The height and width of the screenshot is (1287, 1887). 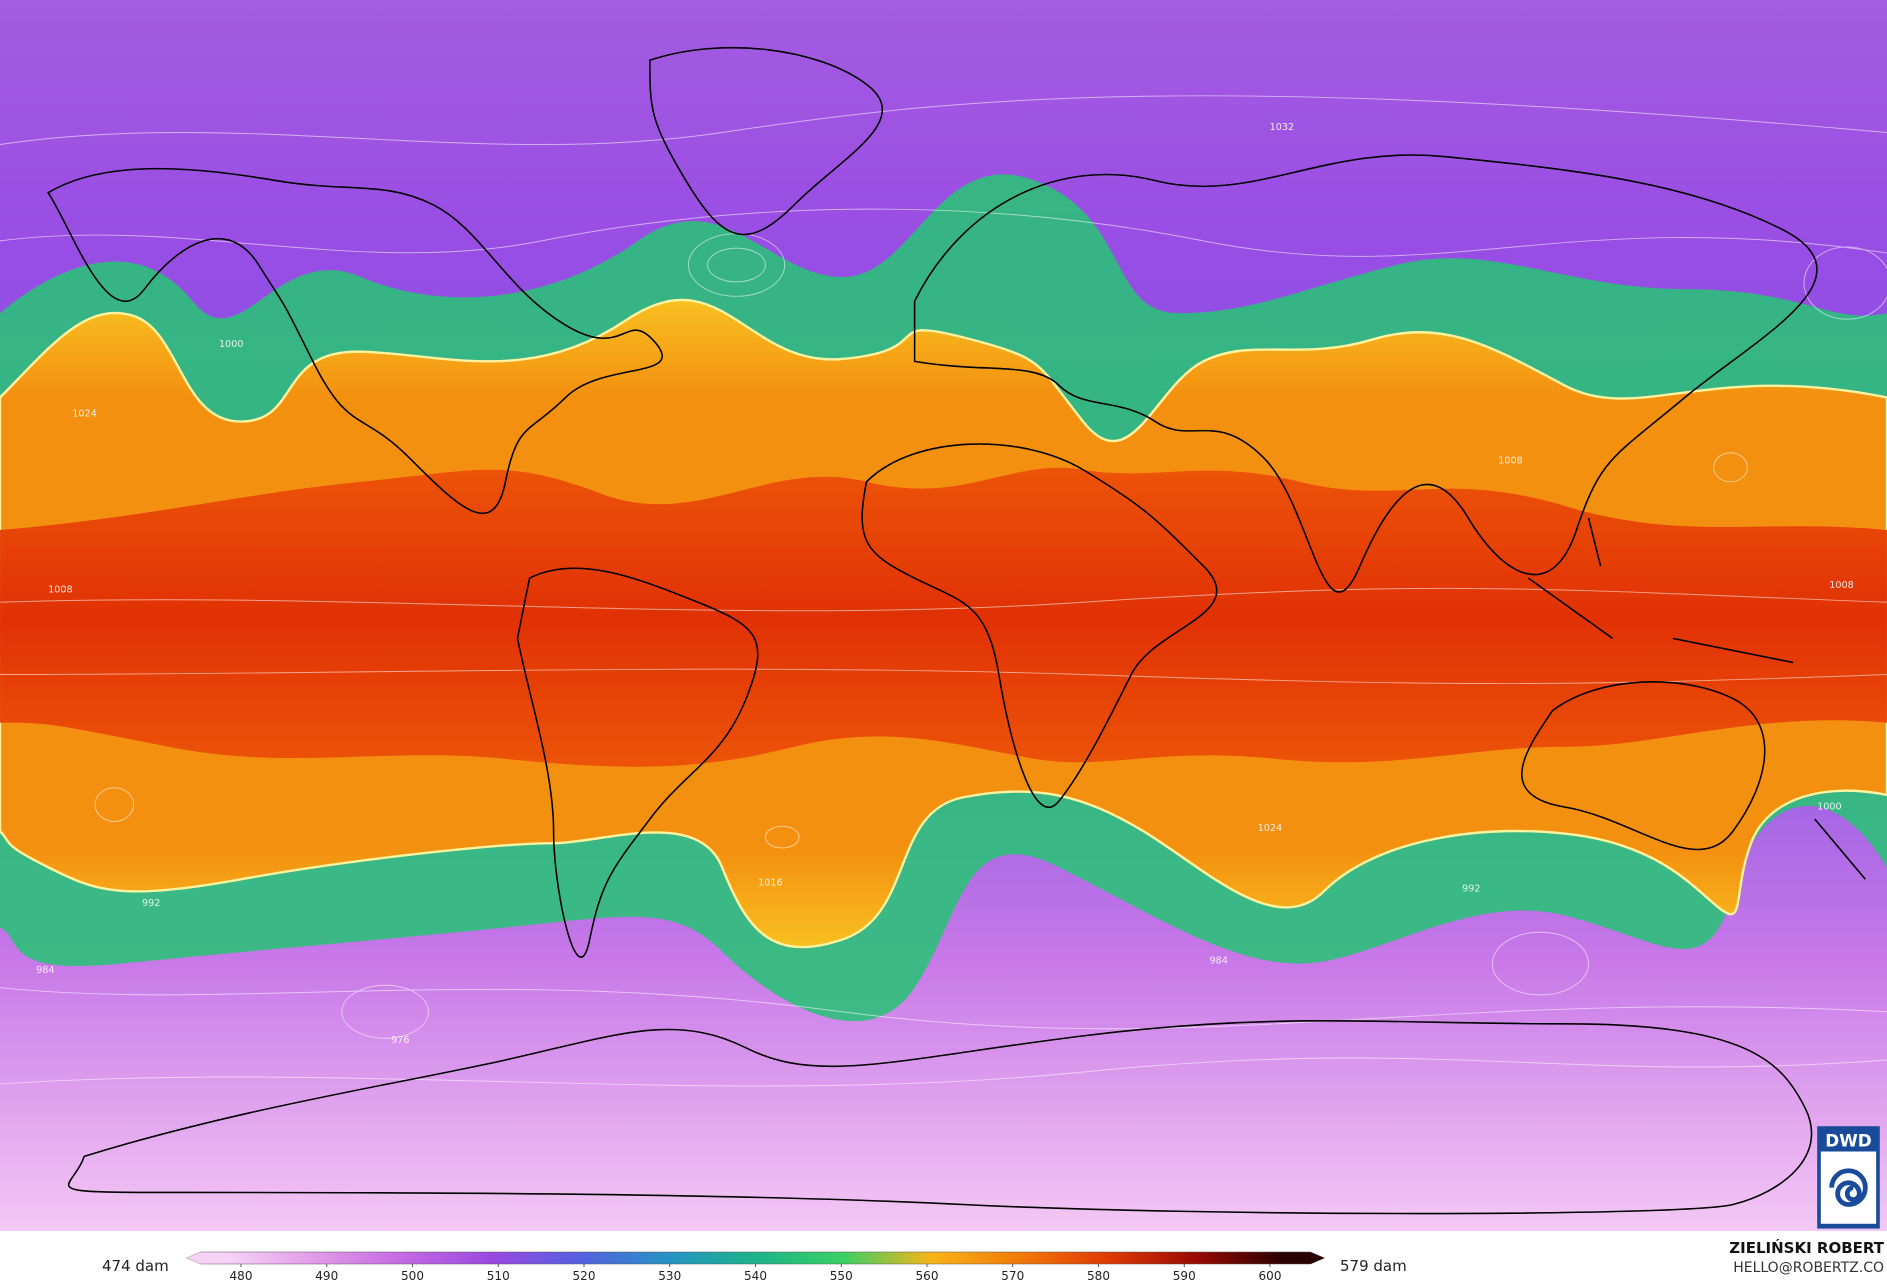 I want to click on colorbar-tick-label: 600, so click(x=1270, y=1276).